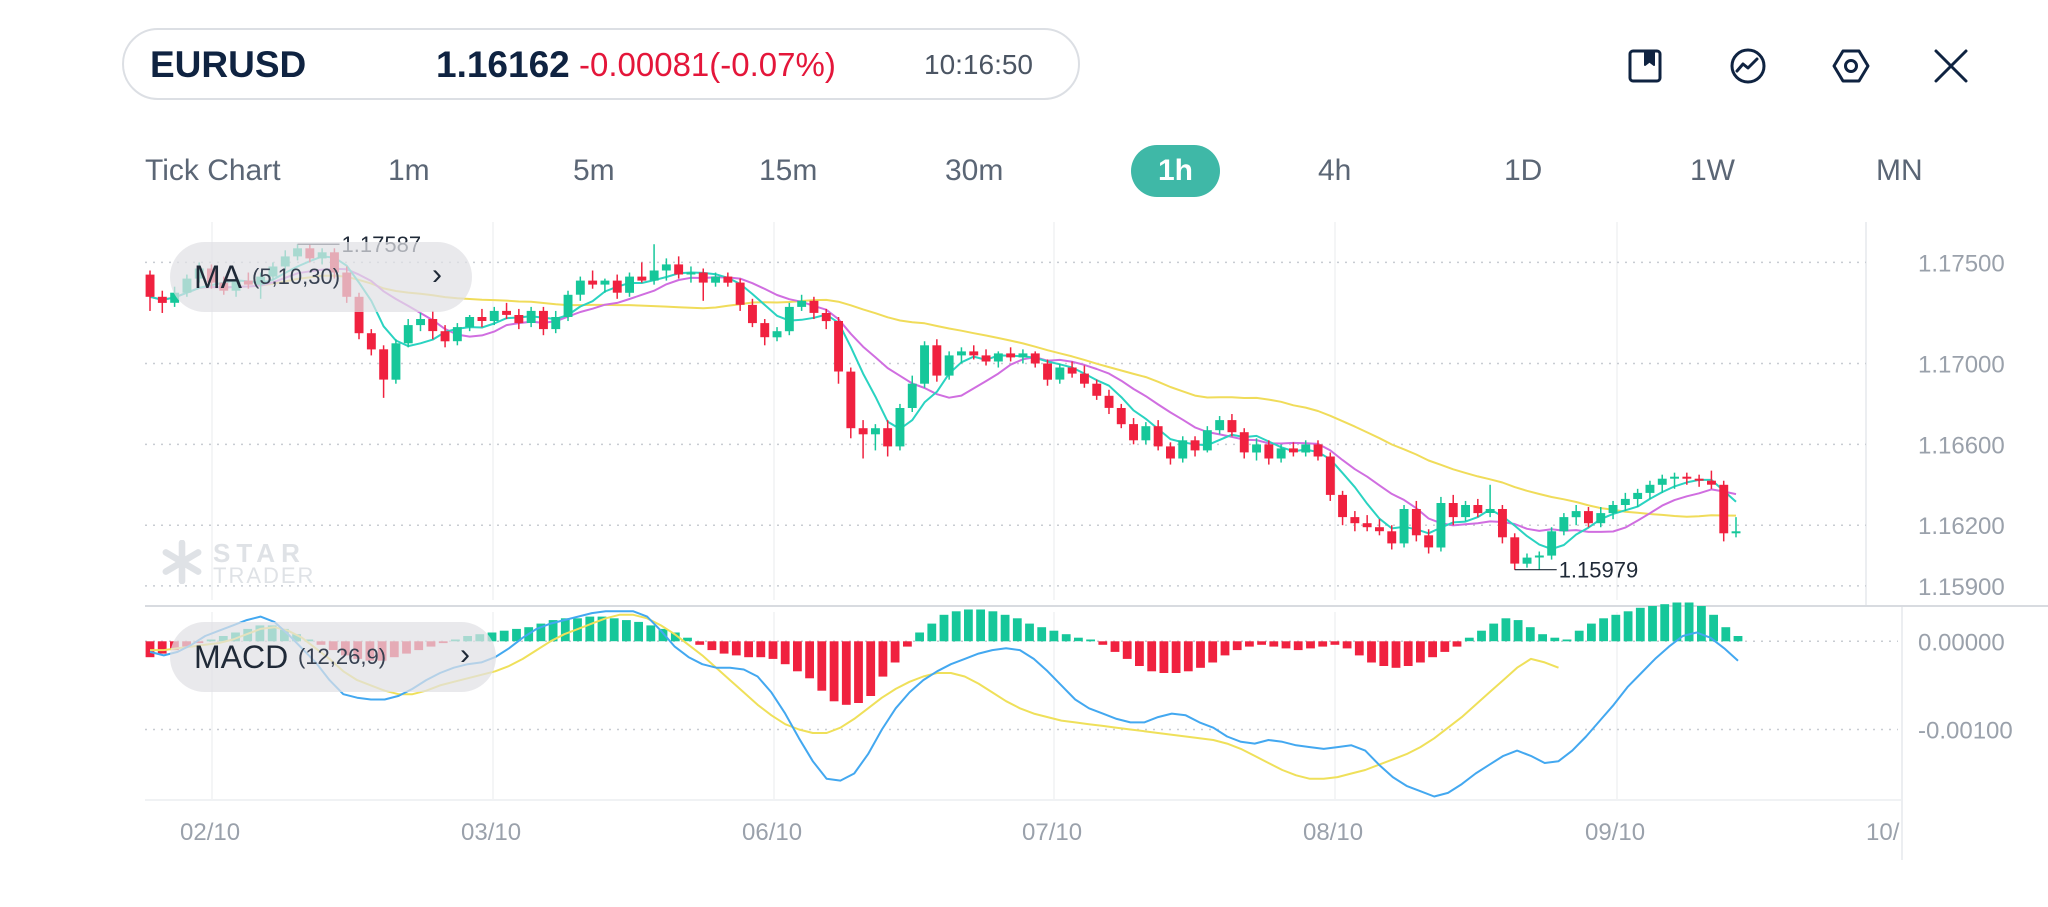 This screenshot has height=907, width=2048. What do you see at coordinates (1851, 66) in the screenshot?
I see `settings-icon` at bounding box center [1851, 66].